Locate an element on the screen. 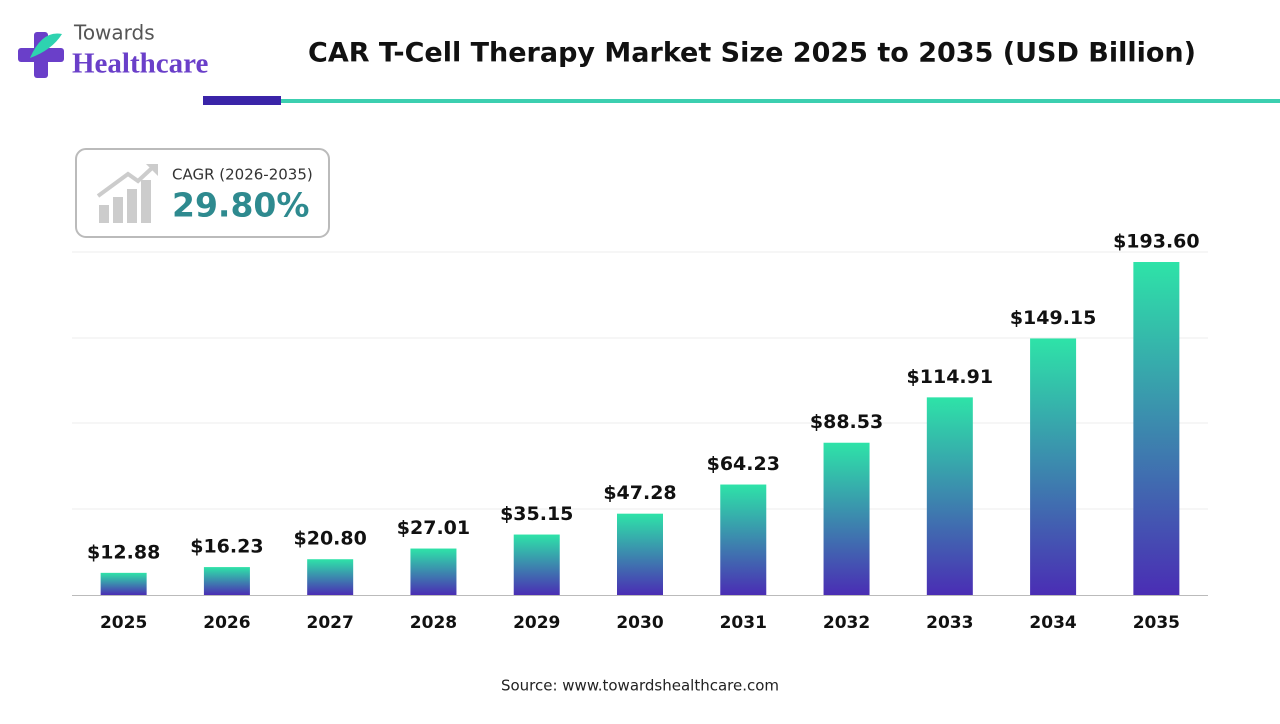  logo-top: Towards is located at coordinates (114, 33).